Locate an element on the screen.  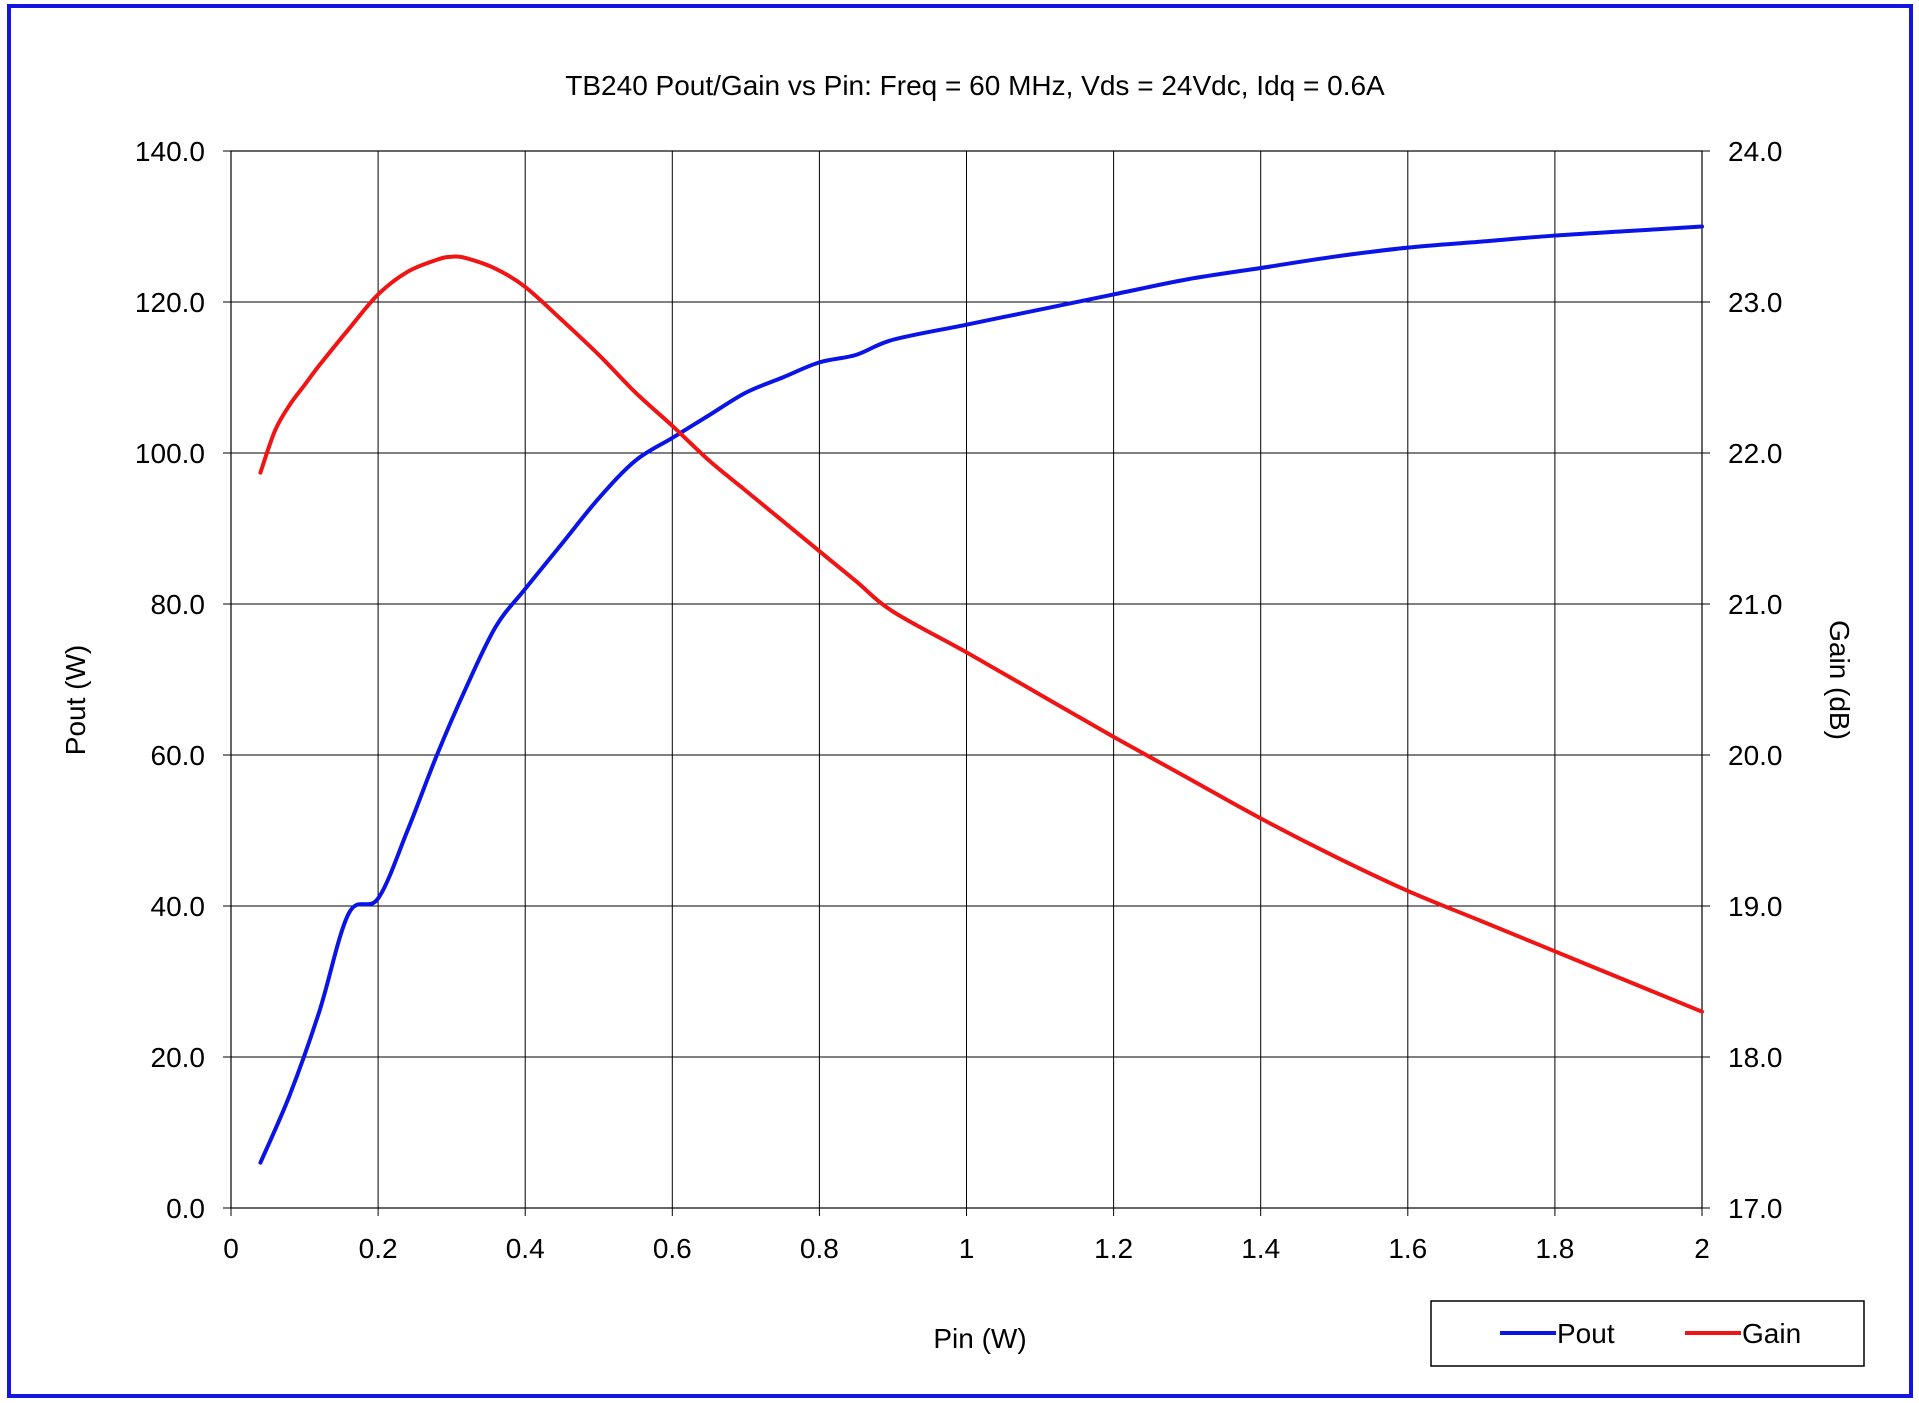
y-left-tick-label: 140.0 is located at coordinates (170, 151).